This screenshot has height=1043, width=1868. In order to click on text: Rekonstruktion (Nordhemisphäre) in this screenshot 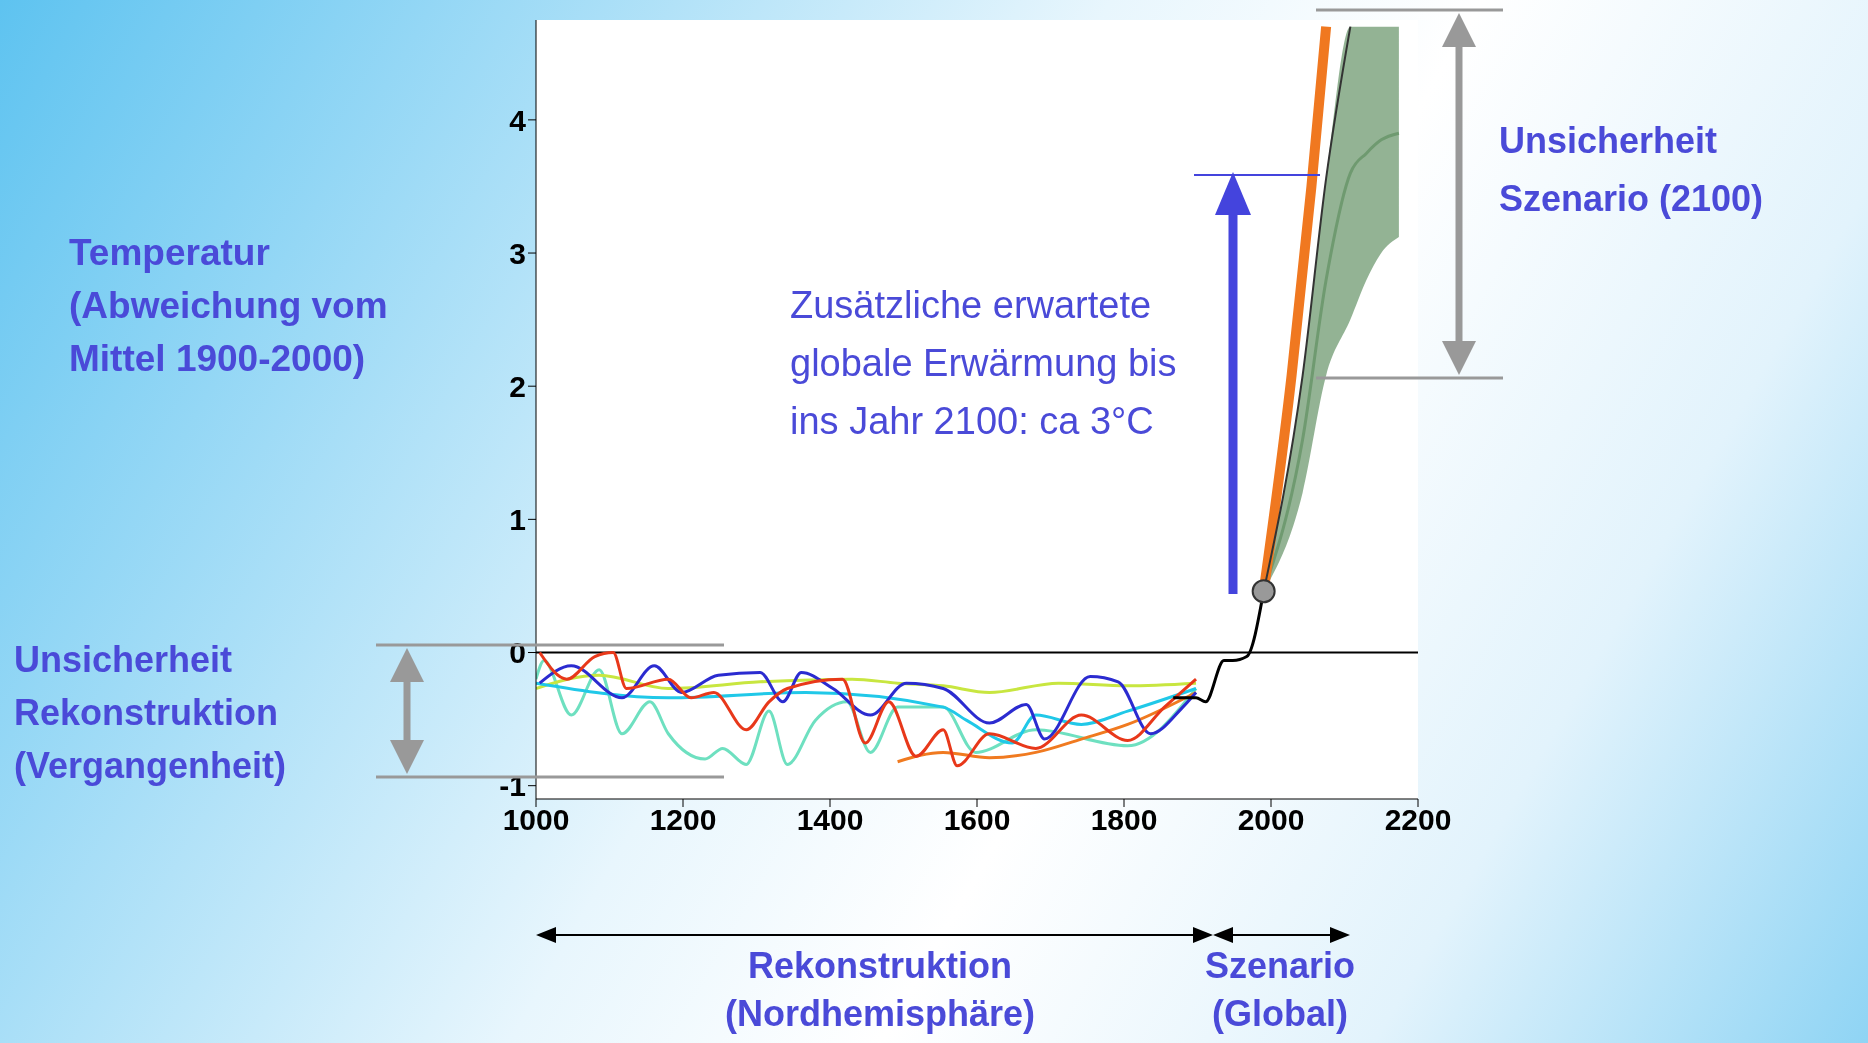, I will do `click(880, 989)`.